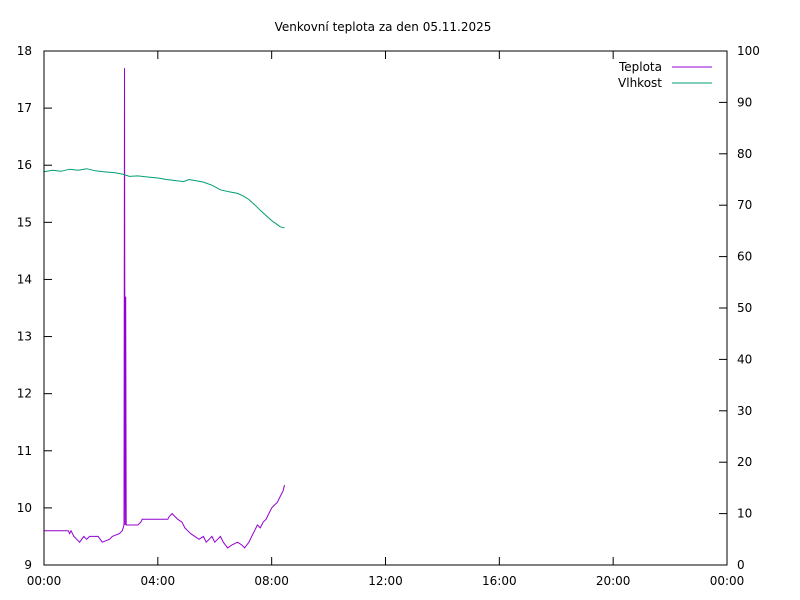 The width and height of the screenshot is (800, 600). What do you see at coordinates (744, 308) in the screenshot?
I see `y-right-tick-label: 50` at bounding box center [744, 308].